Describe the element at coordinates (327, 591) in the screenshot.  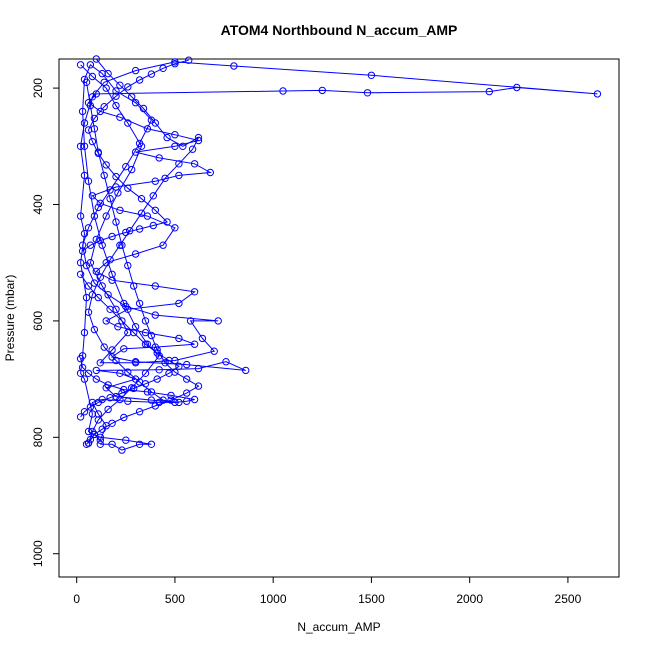
I see `x-axis: 0 500 1000 1500 2000 2500` at that location.